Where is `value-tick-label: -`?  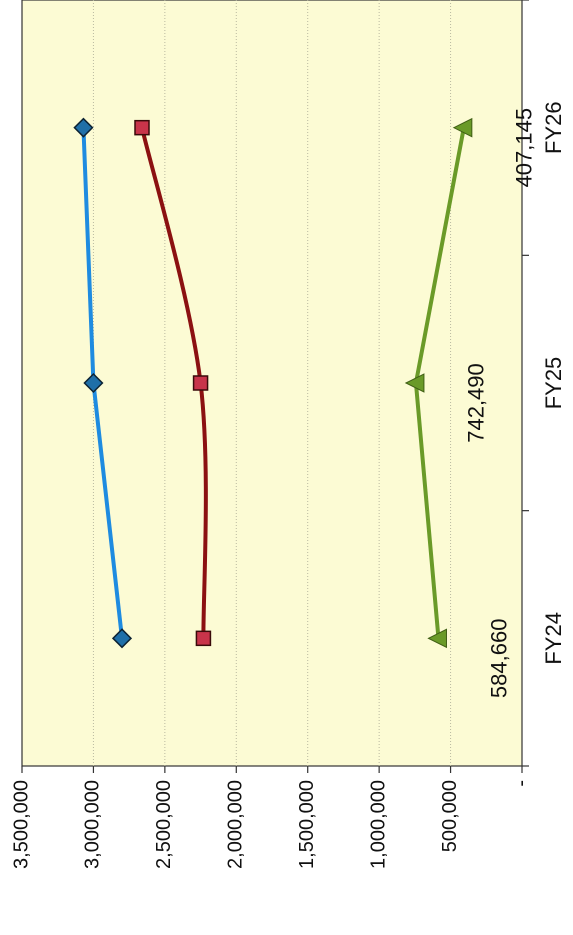 value-tick-label: - is located at coordinates (521, 783).